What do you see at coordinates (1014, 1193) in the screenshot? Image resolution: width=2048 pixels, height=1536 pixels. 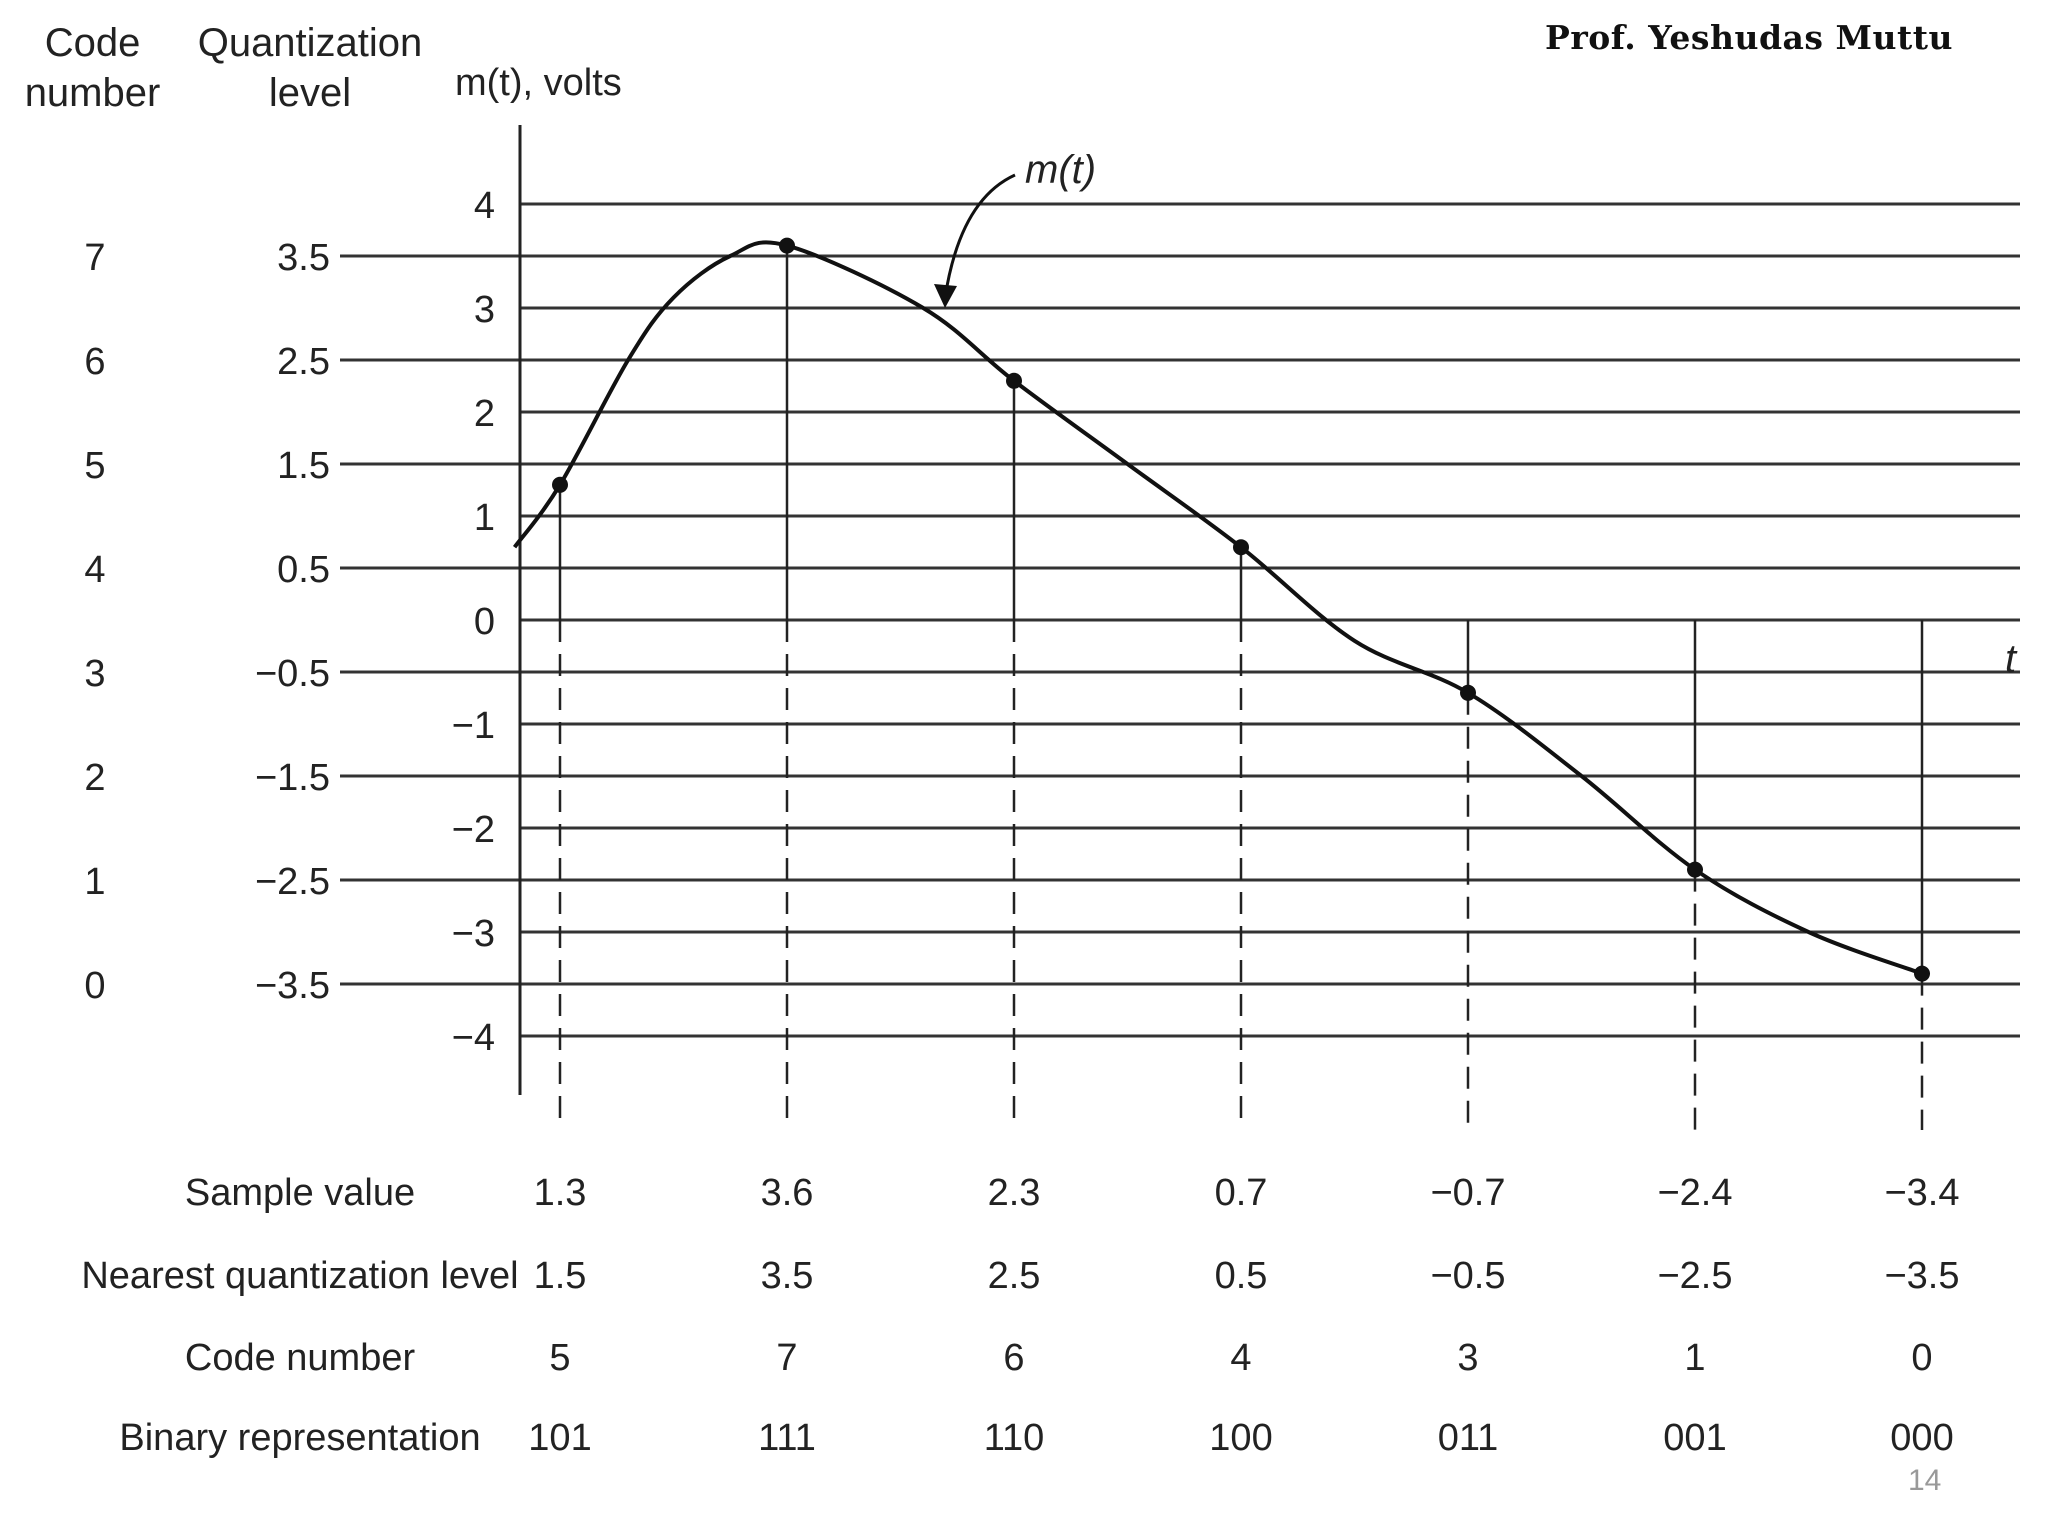 I see `table-cell: 2.3` at bounding box center [1014, 1193].